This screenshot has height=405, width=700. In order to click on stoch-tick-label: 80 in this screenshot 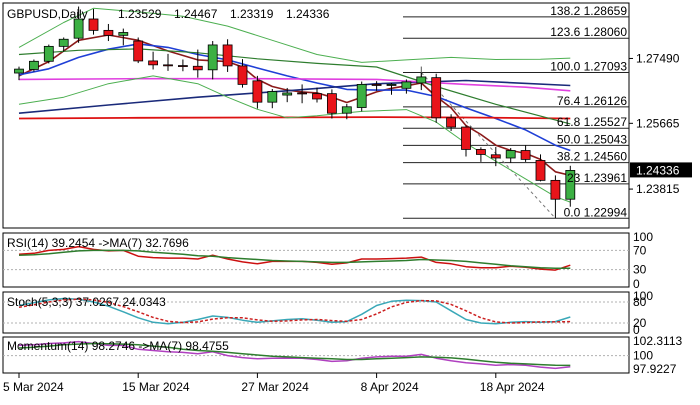, I will do `click(640, 302)`.